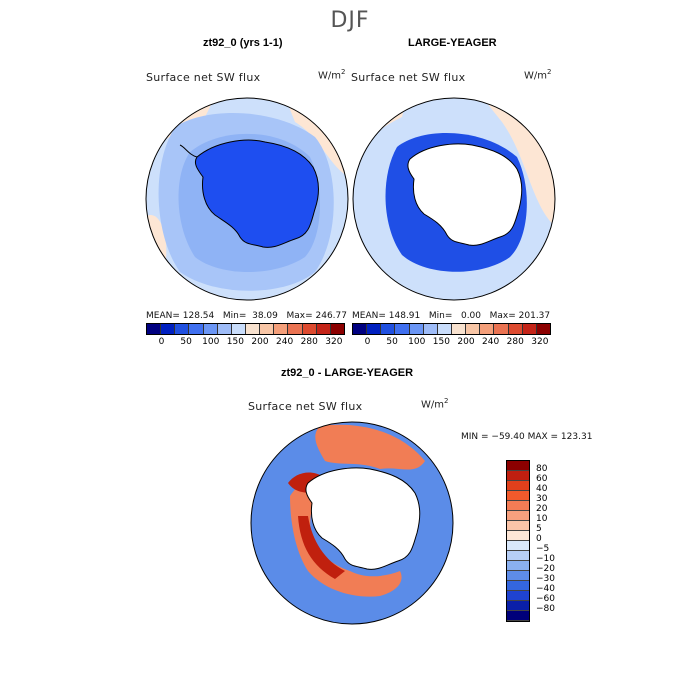 Image resolution: width=700 pixels, height=700 pixels. Describe the element at coordinates (545, 569) in the screenshot. I see `colorbar-tick-label: −20` at that location.